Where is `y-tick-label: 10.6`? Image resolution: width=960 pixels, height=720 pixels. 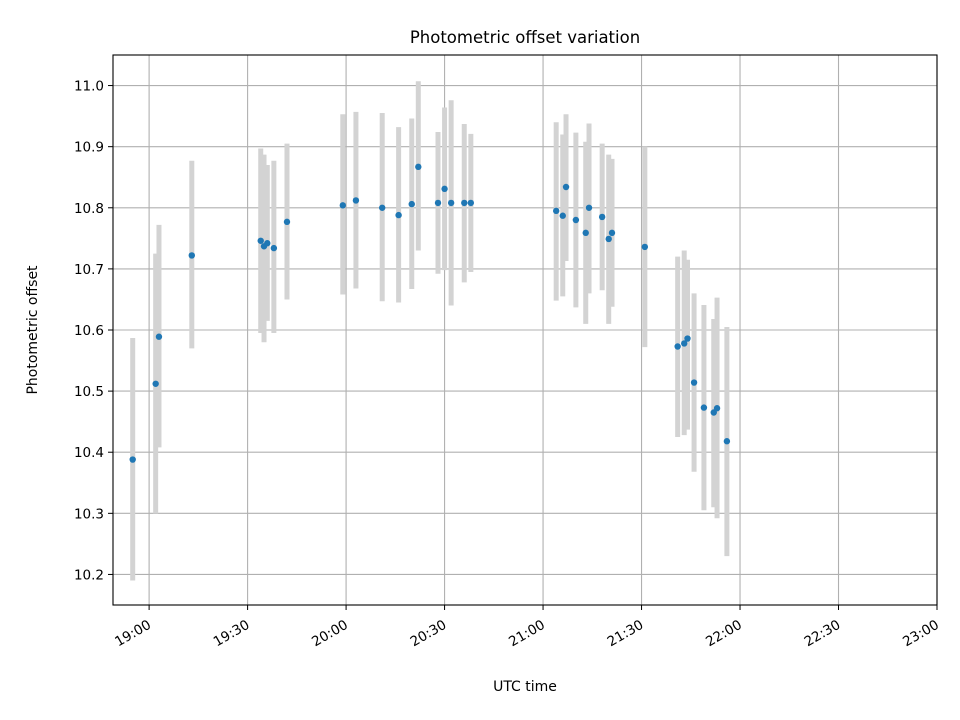
y-tick-label: 10.6 is located at coordinates (89, 331).